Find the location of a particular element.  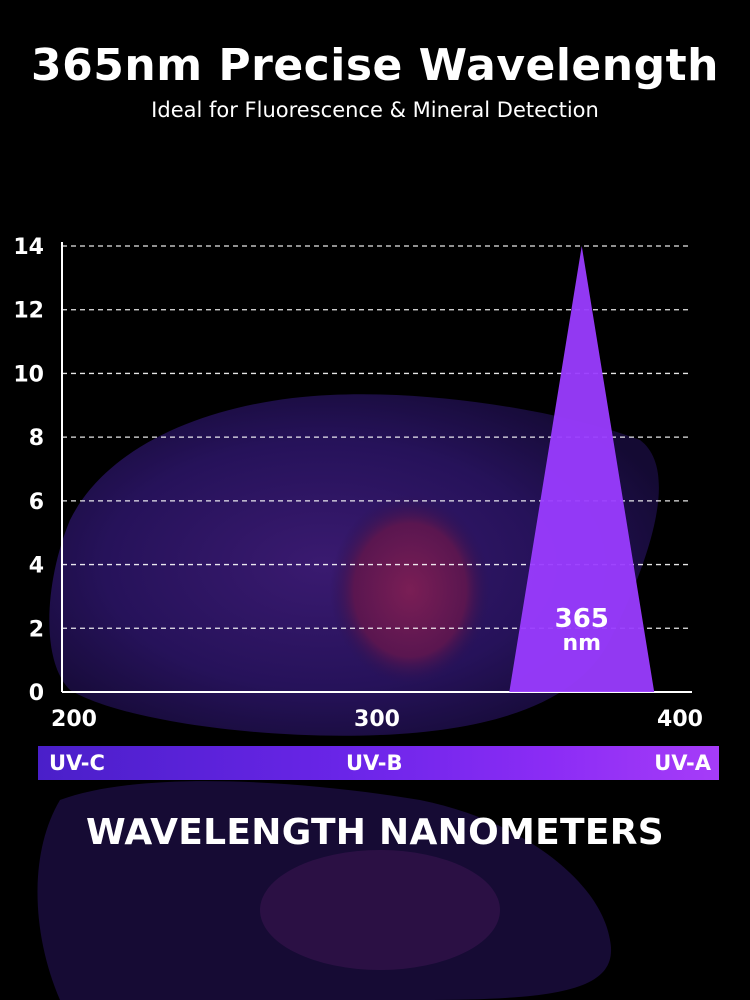

y-tick-label: 8 is located at coordinates (36, 438).